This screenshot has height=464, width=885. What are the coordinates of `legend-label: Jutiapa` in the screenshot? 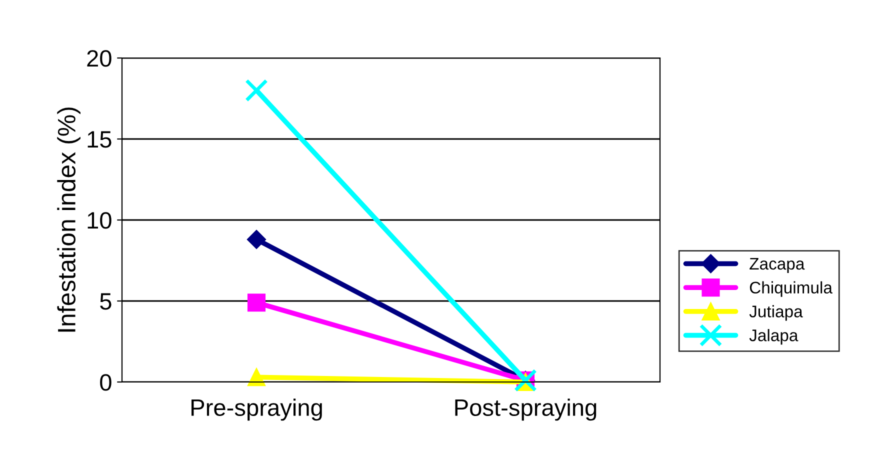 It's located at (776, 313).